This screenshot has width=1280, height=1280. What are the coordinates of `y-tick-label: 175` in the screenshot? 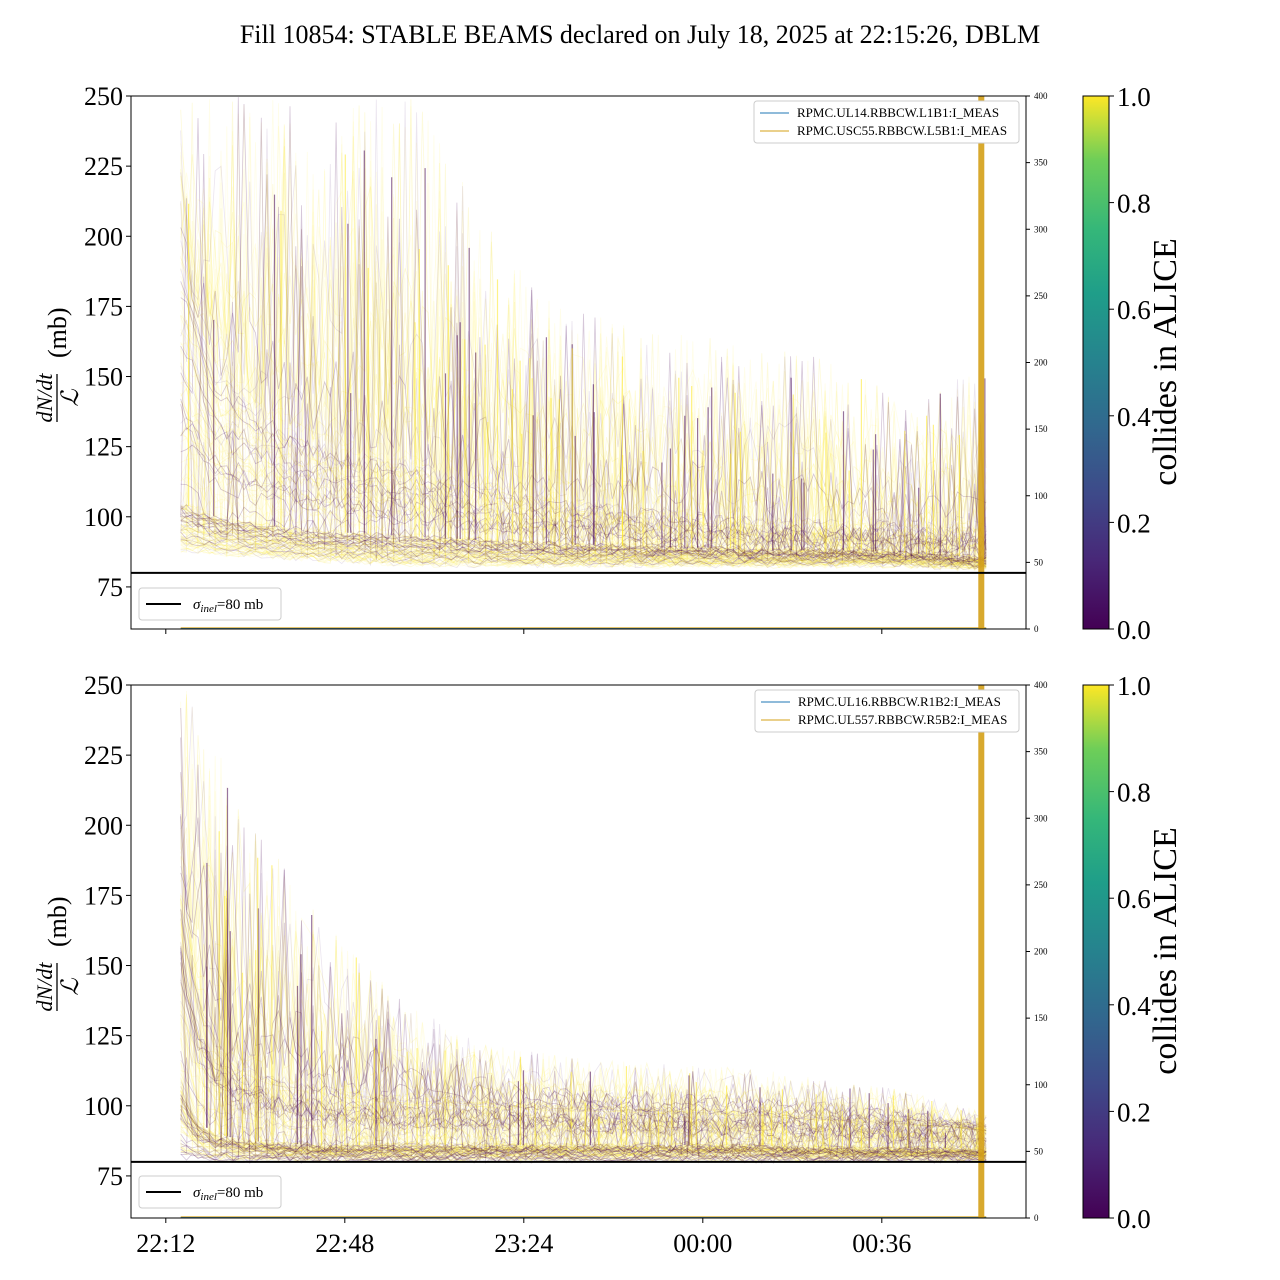 It's located at (103, 895).